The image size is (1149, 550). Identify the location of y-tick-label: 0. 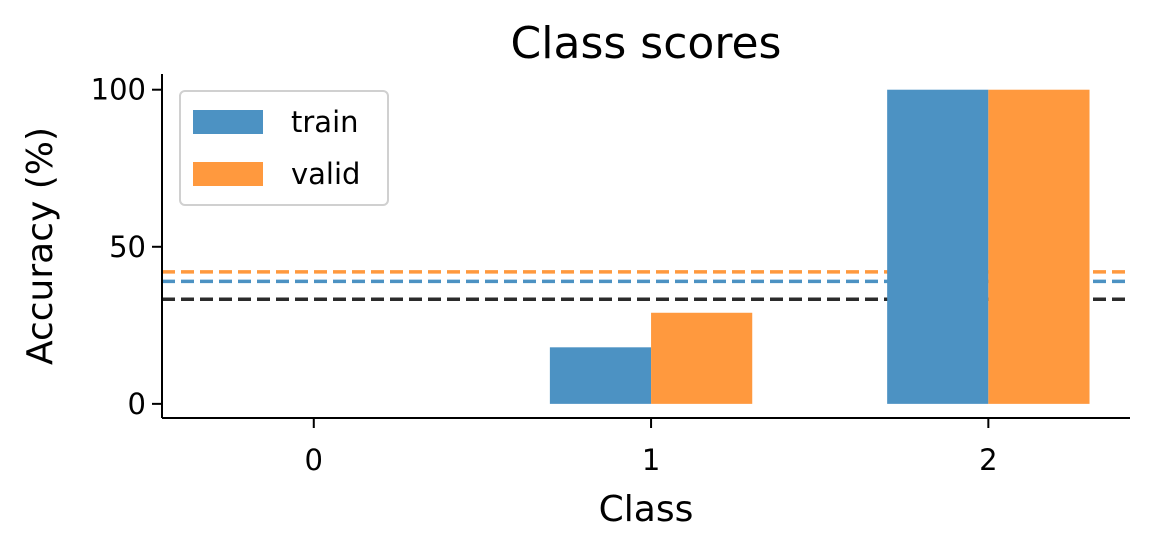
(137, 404).